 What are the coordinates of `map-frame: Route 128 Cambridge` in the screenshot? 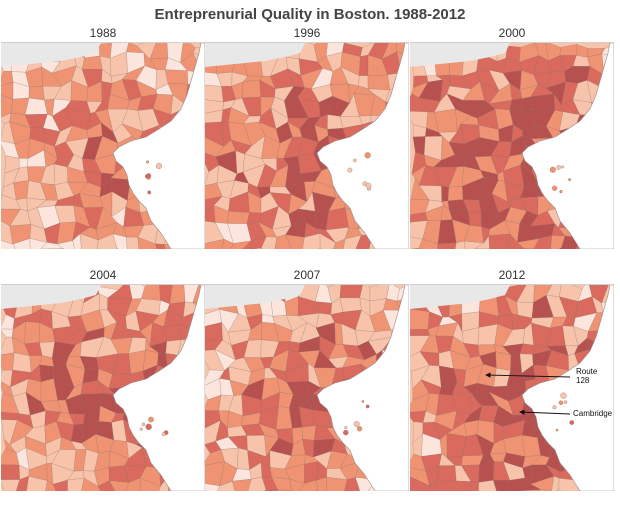 It's located at (512, 387).